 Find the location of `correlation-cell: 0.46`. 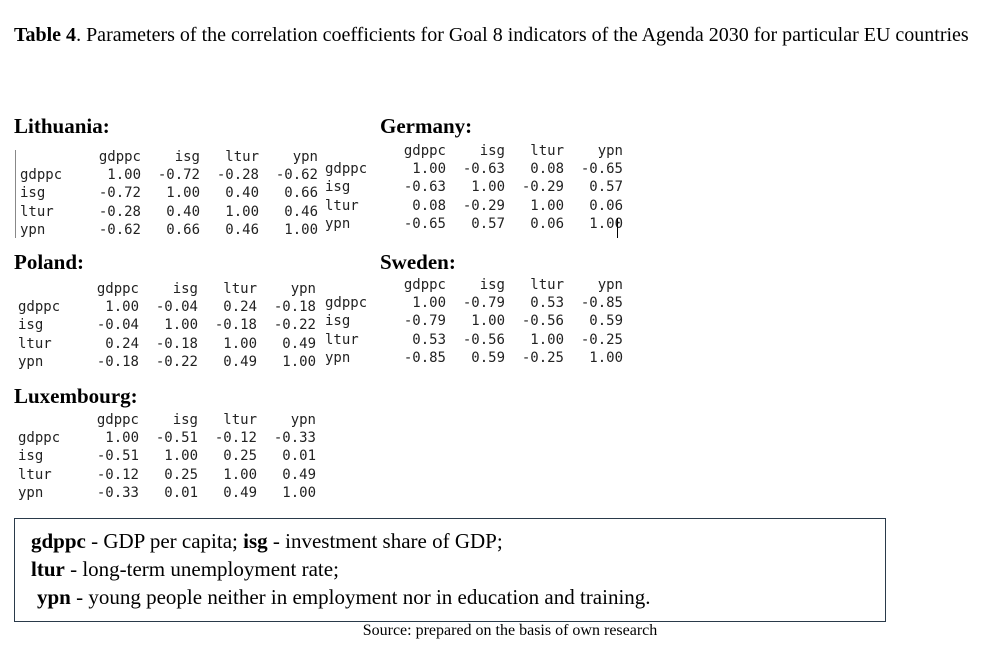

correlation-cell: 0.46 is located at coordinates (242, 229).